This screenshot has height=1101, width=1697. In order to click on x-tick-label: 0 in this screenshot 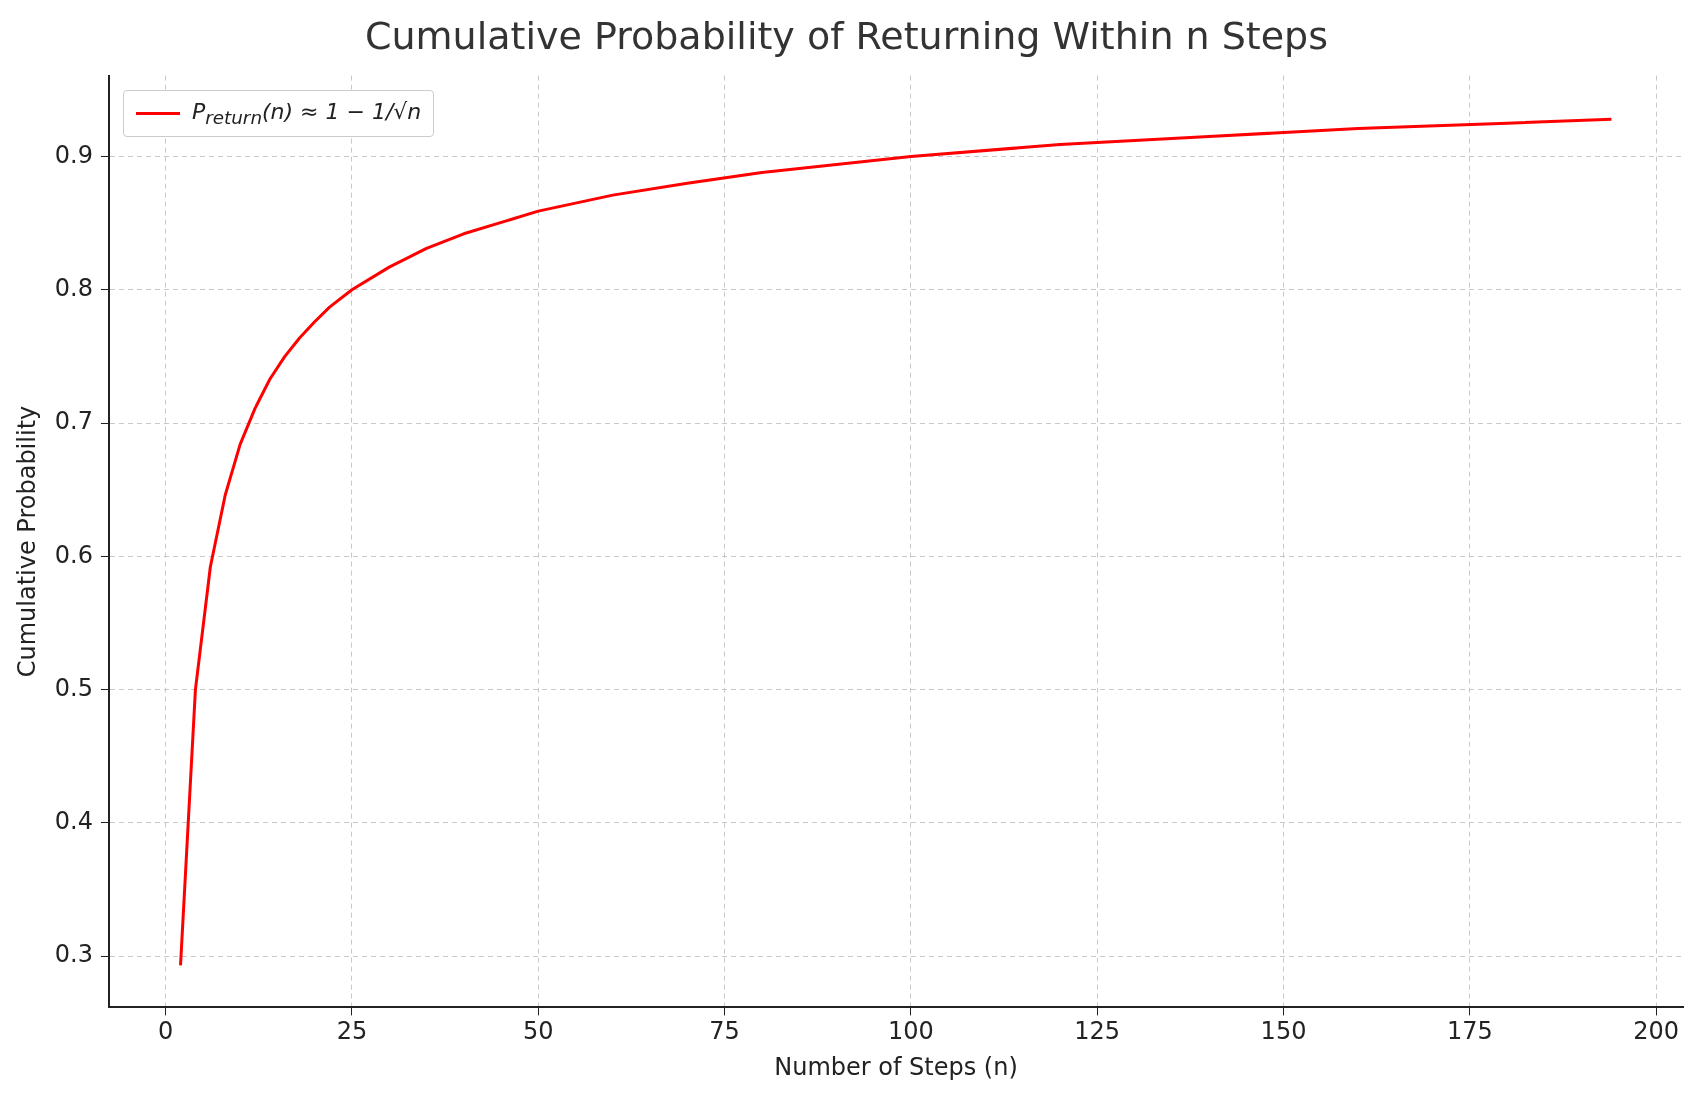, I will do `click(165, 1031)`.